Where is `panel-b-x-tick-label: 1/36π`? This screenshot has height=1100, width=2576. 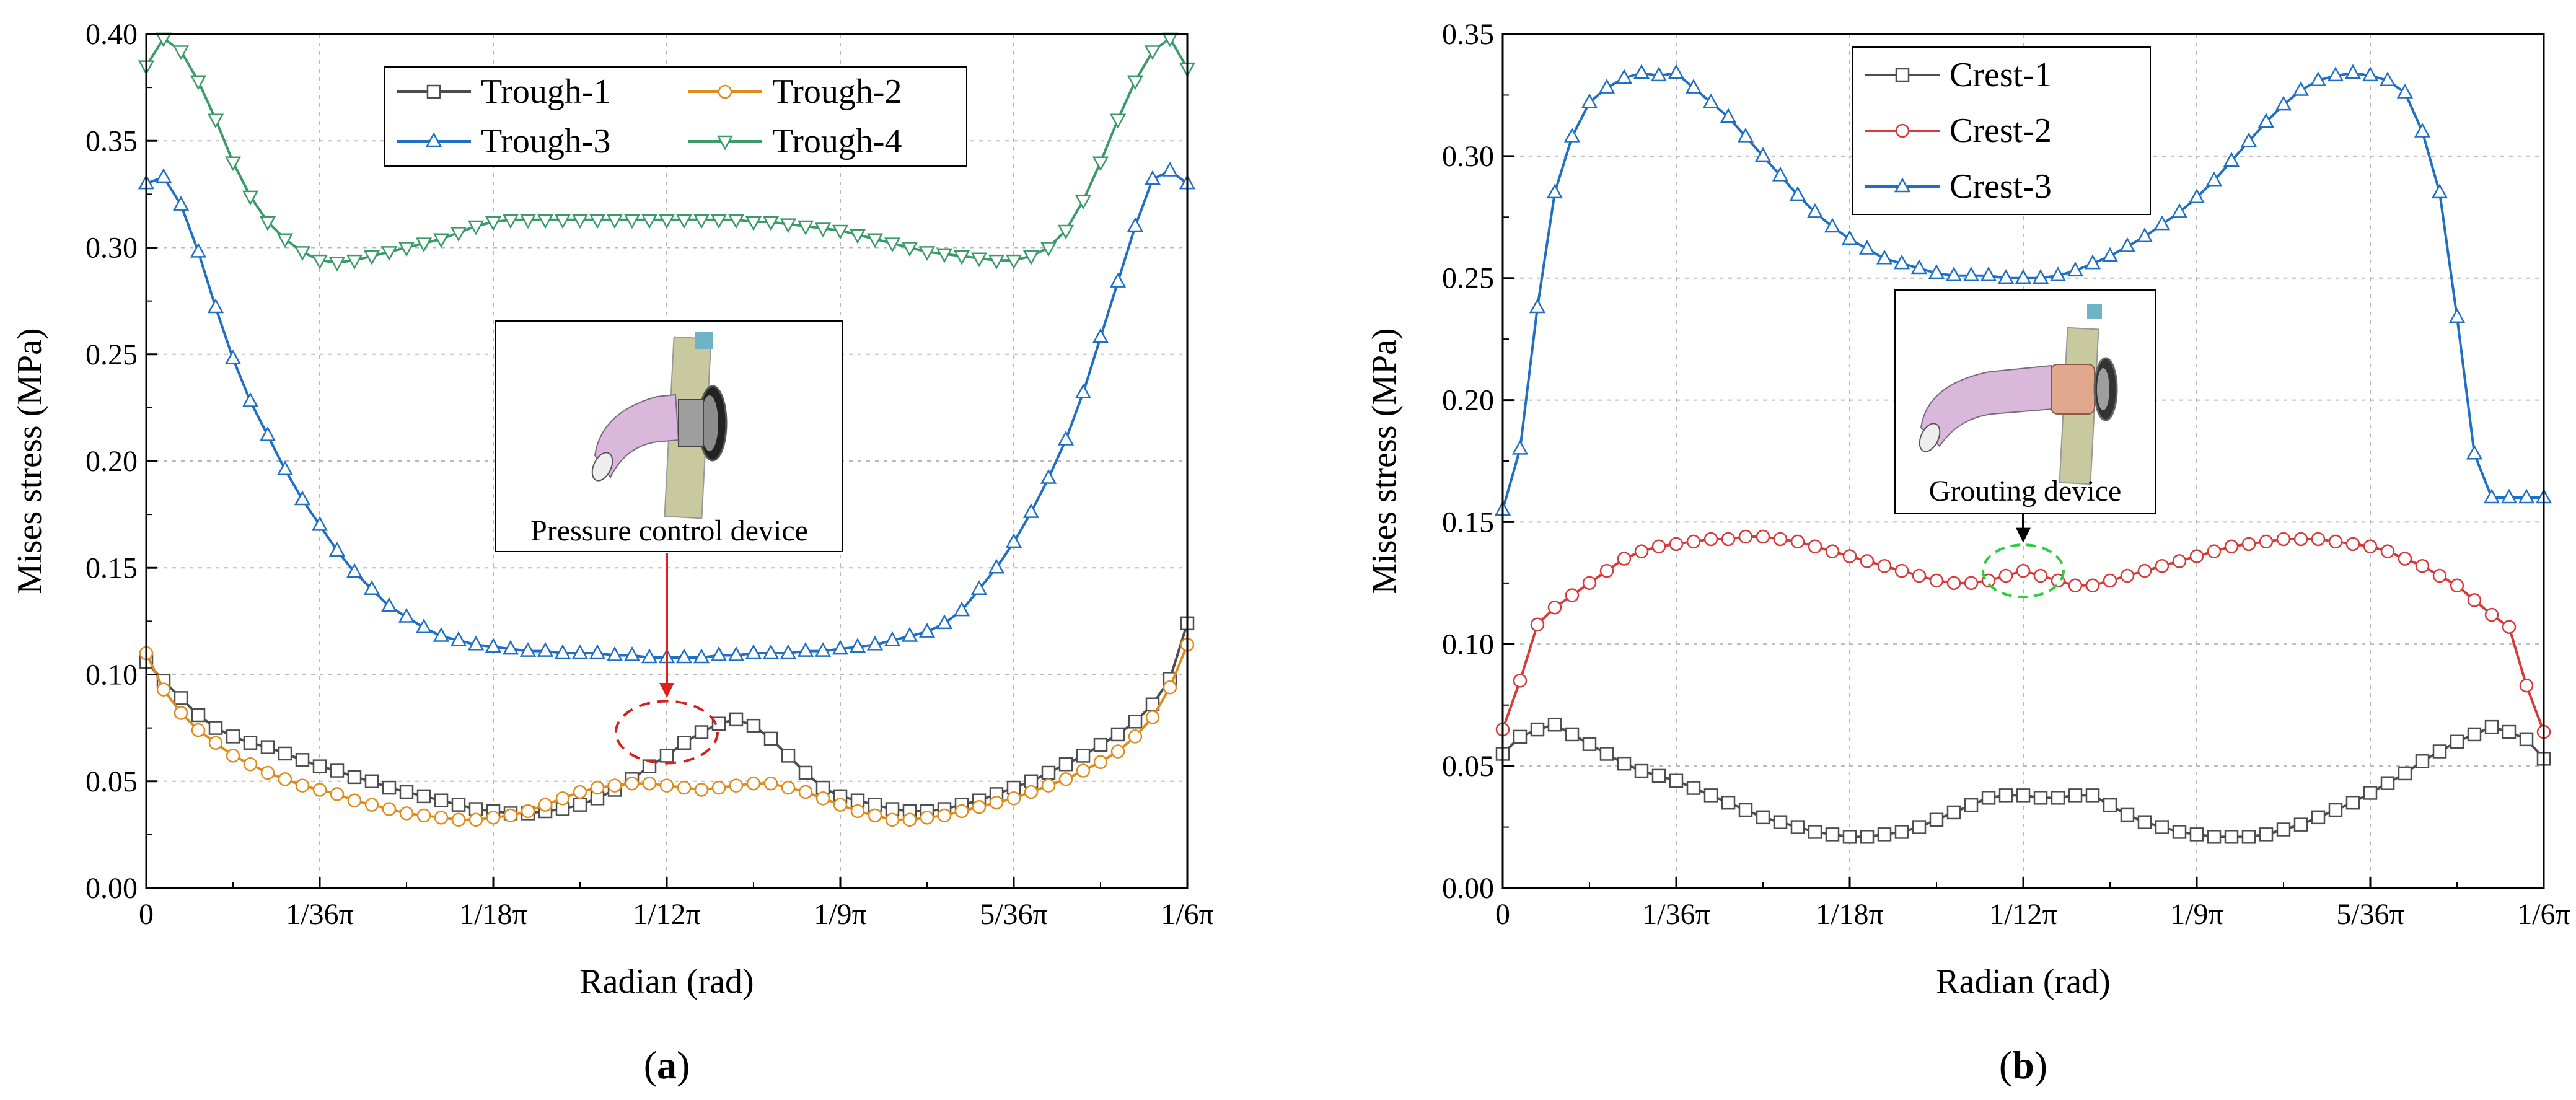 panel-b-x-tick-label: 1/36π is located at coordinates (1676, 914).